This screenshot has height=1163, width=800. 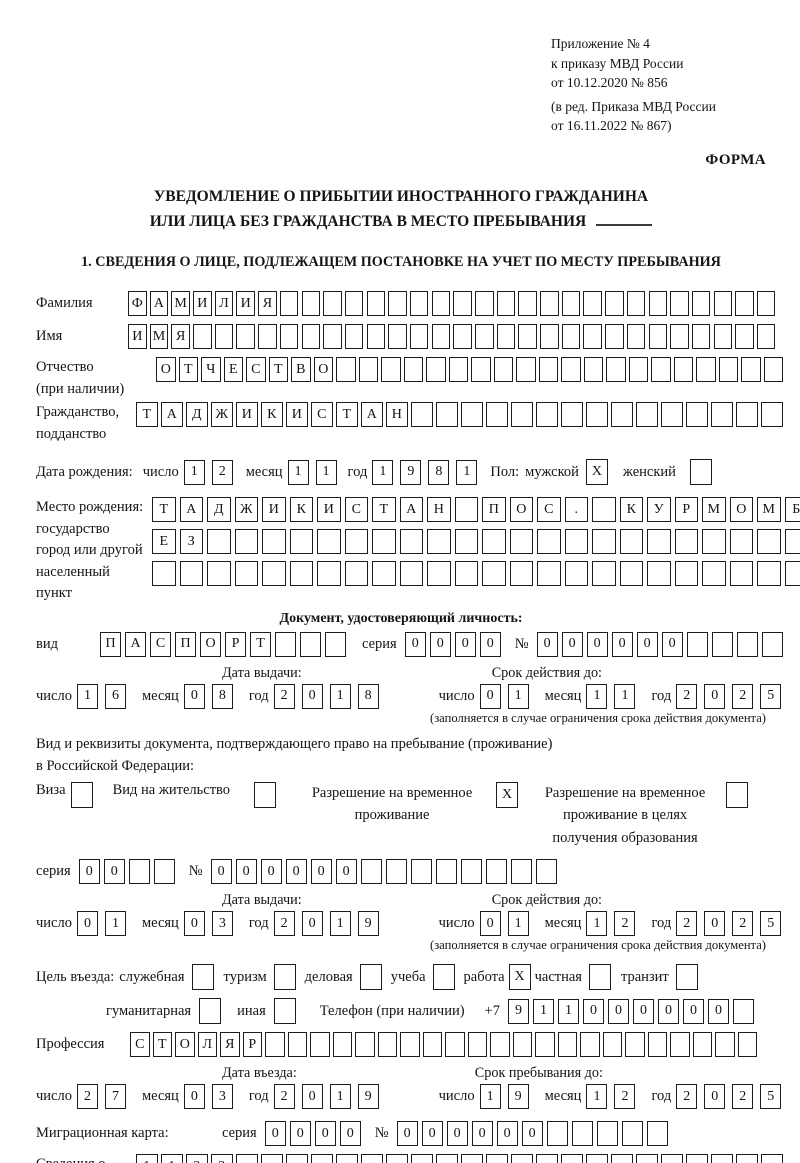 I want to click on edu-residence-checkbox, so click(x=737, y=794).